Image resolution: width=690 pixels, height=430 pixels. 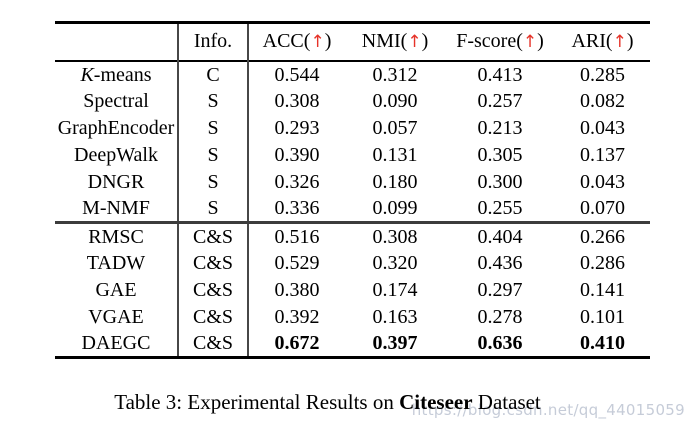 What do you see at coordinates (352, 317) in the screenshot?
I see `table-row: VGAE C&S 0.392 0.163 0.278 0.101` at bounding box center [352, 317].